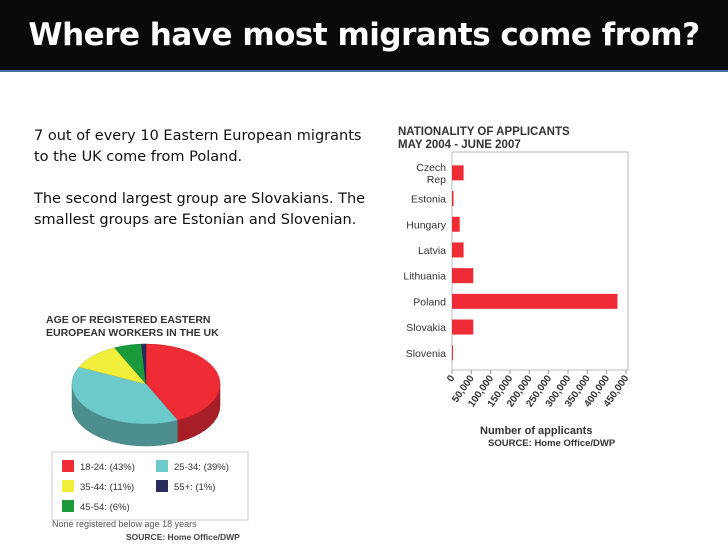 This screenshot has height=546, width=728. Describe the element at coordinates (144, 364) in the screenshot. I see `pie-slice-55+` at that location.